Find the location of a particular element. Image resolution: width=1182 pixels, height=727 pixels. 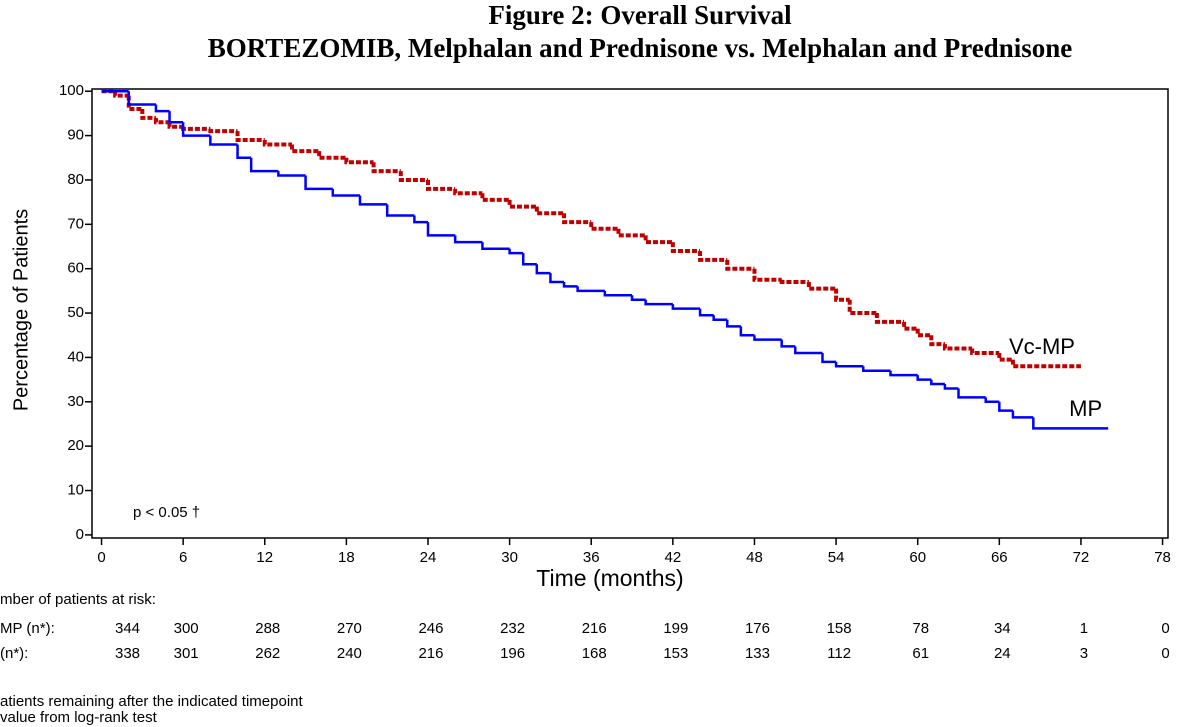

y-axis-label: Percentage of Patients is located at coordinates (21, 310).